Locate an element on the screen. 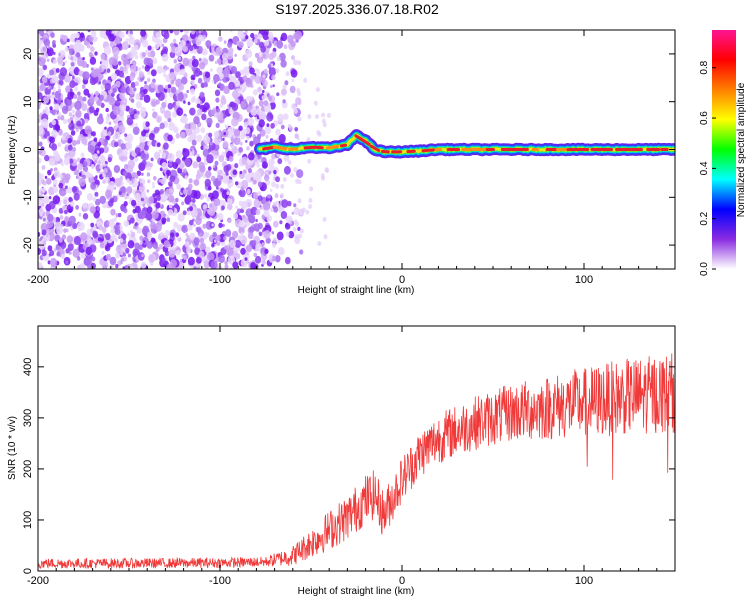  x-tick-label: 0 is located at coordinates (402, 581).